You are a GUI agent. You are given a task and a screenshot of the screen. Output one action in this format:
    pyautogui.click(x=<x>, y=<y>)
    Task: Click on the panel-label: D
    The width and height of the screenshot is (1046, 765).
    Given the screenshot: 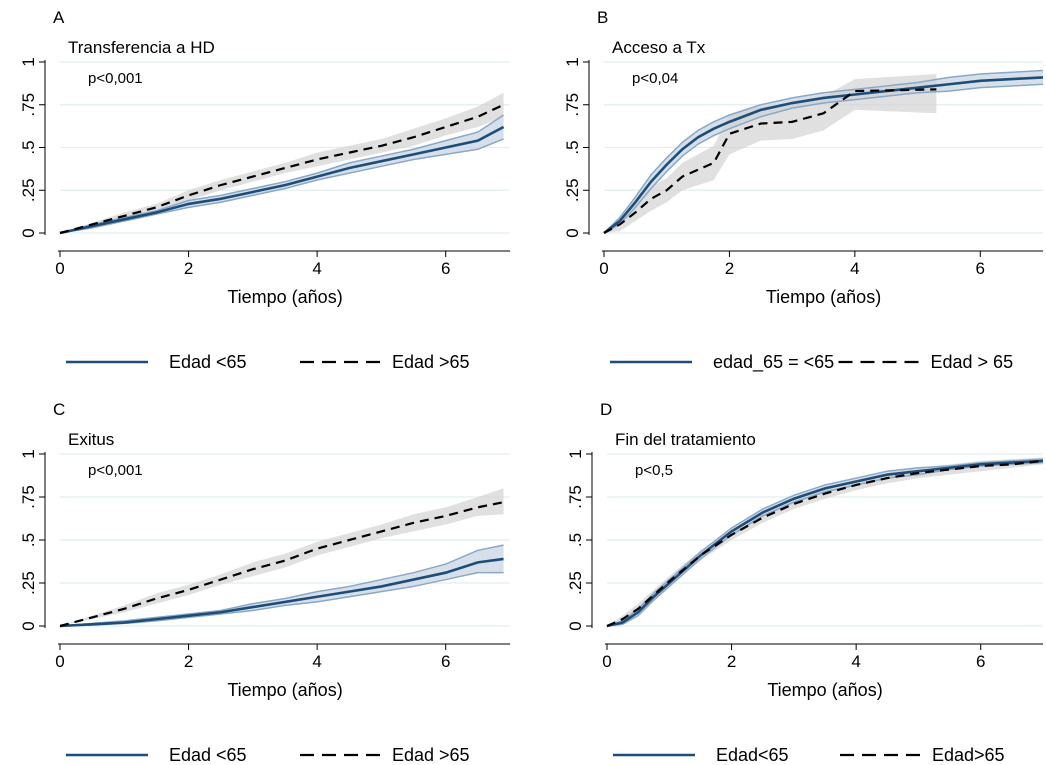 What is the action you would take?
    pyautogui.click(x=606, y=409)
    